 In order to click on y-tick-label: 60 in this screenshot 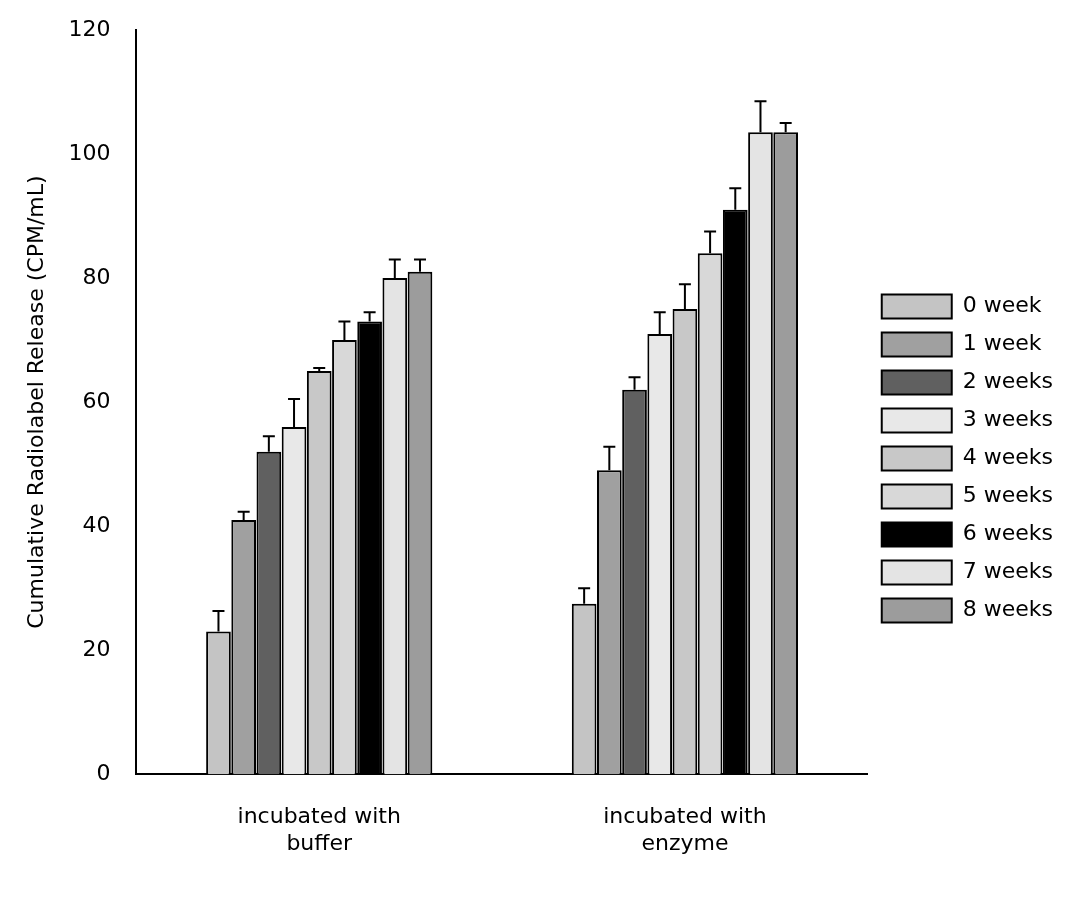, I will do `click(96, 400)`.